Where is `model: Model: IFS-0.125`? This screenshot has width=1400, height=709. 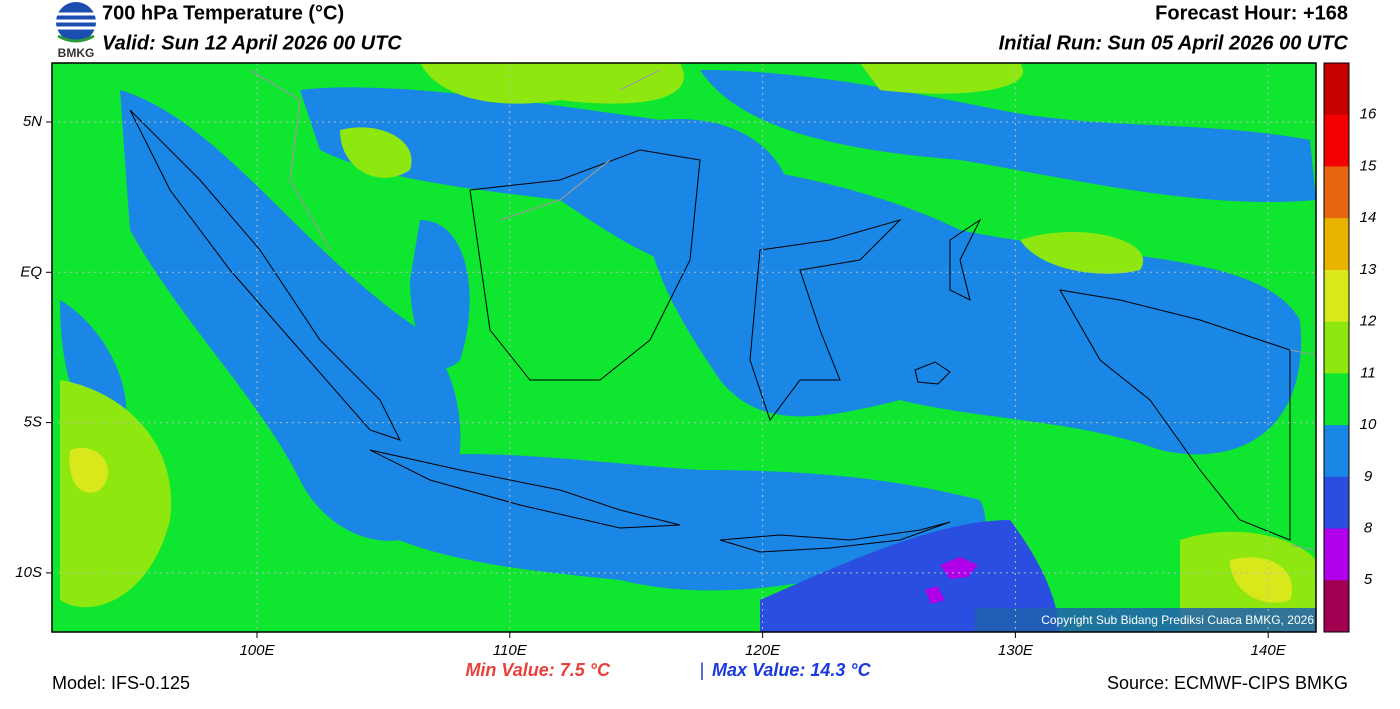 model: Model: IFS-0.125 is located at coordinates (121, 683).